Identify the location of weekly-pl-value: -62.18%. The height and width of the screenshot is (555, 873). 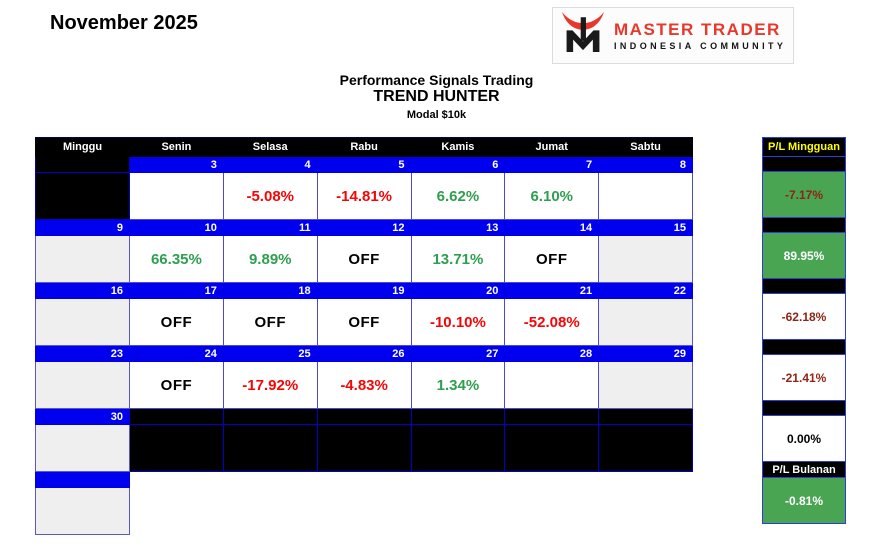
(804, 316).